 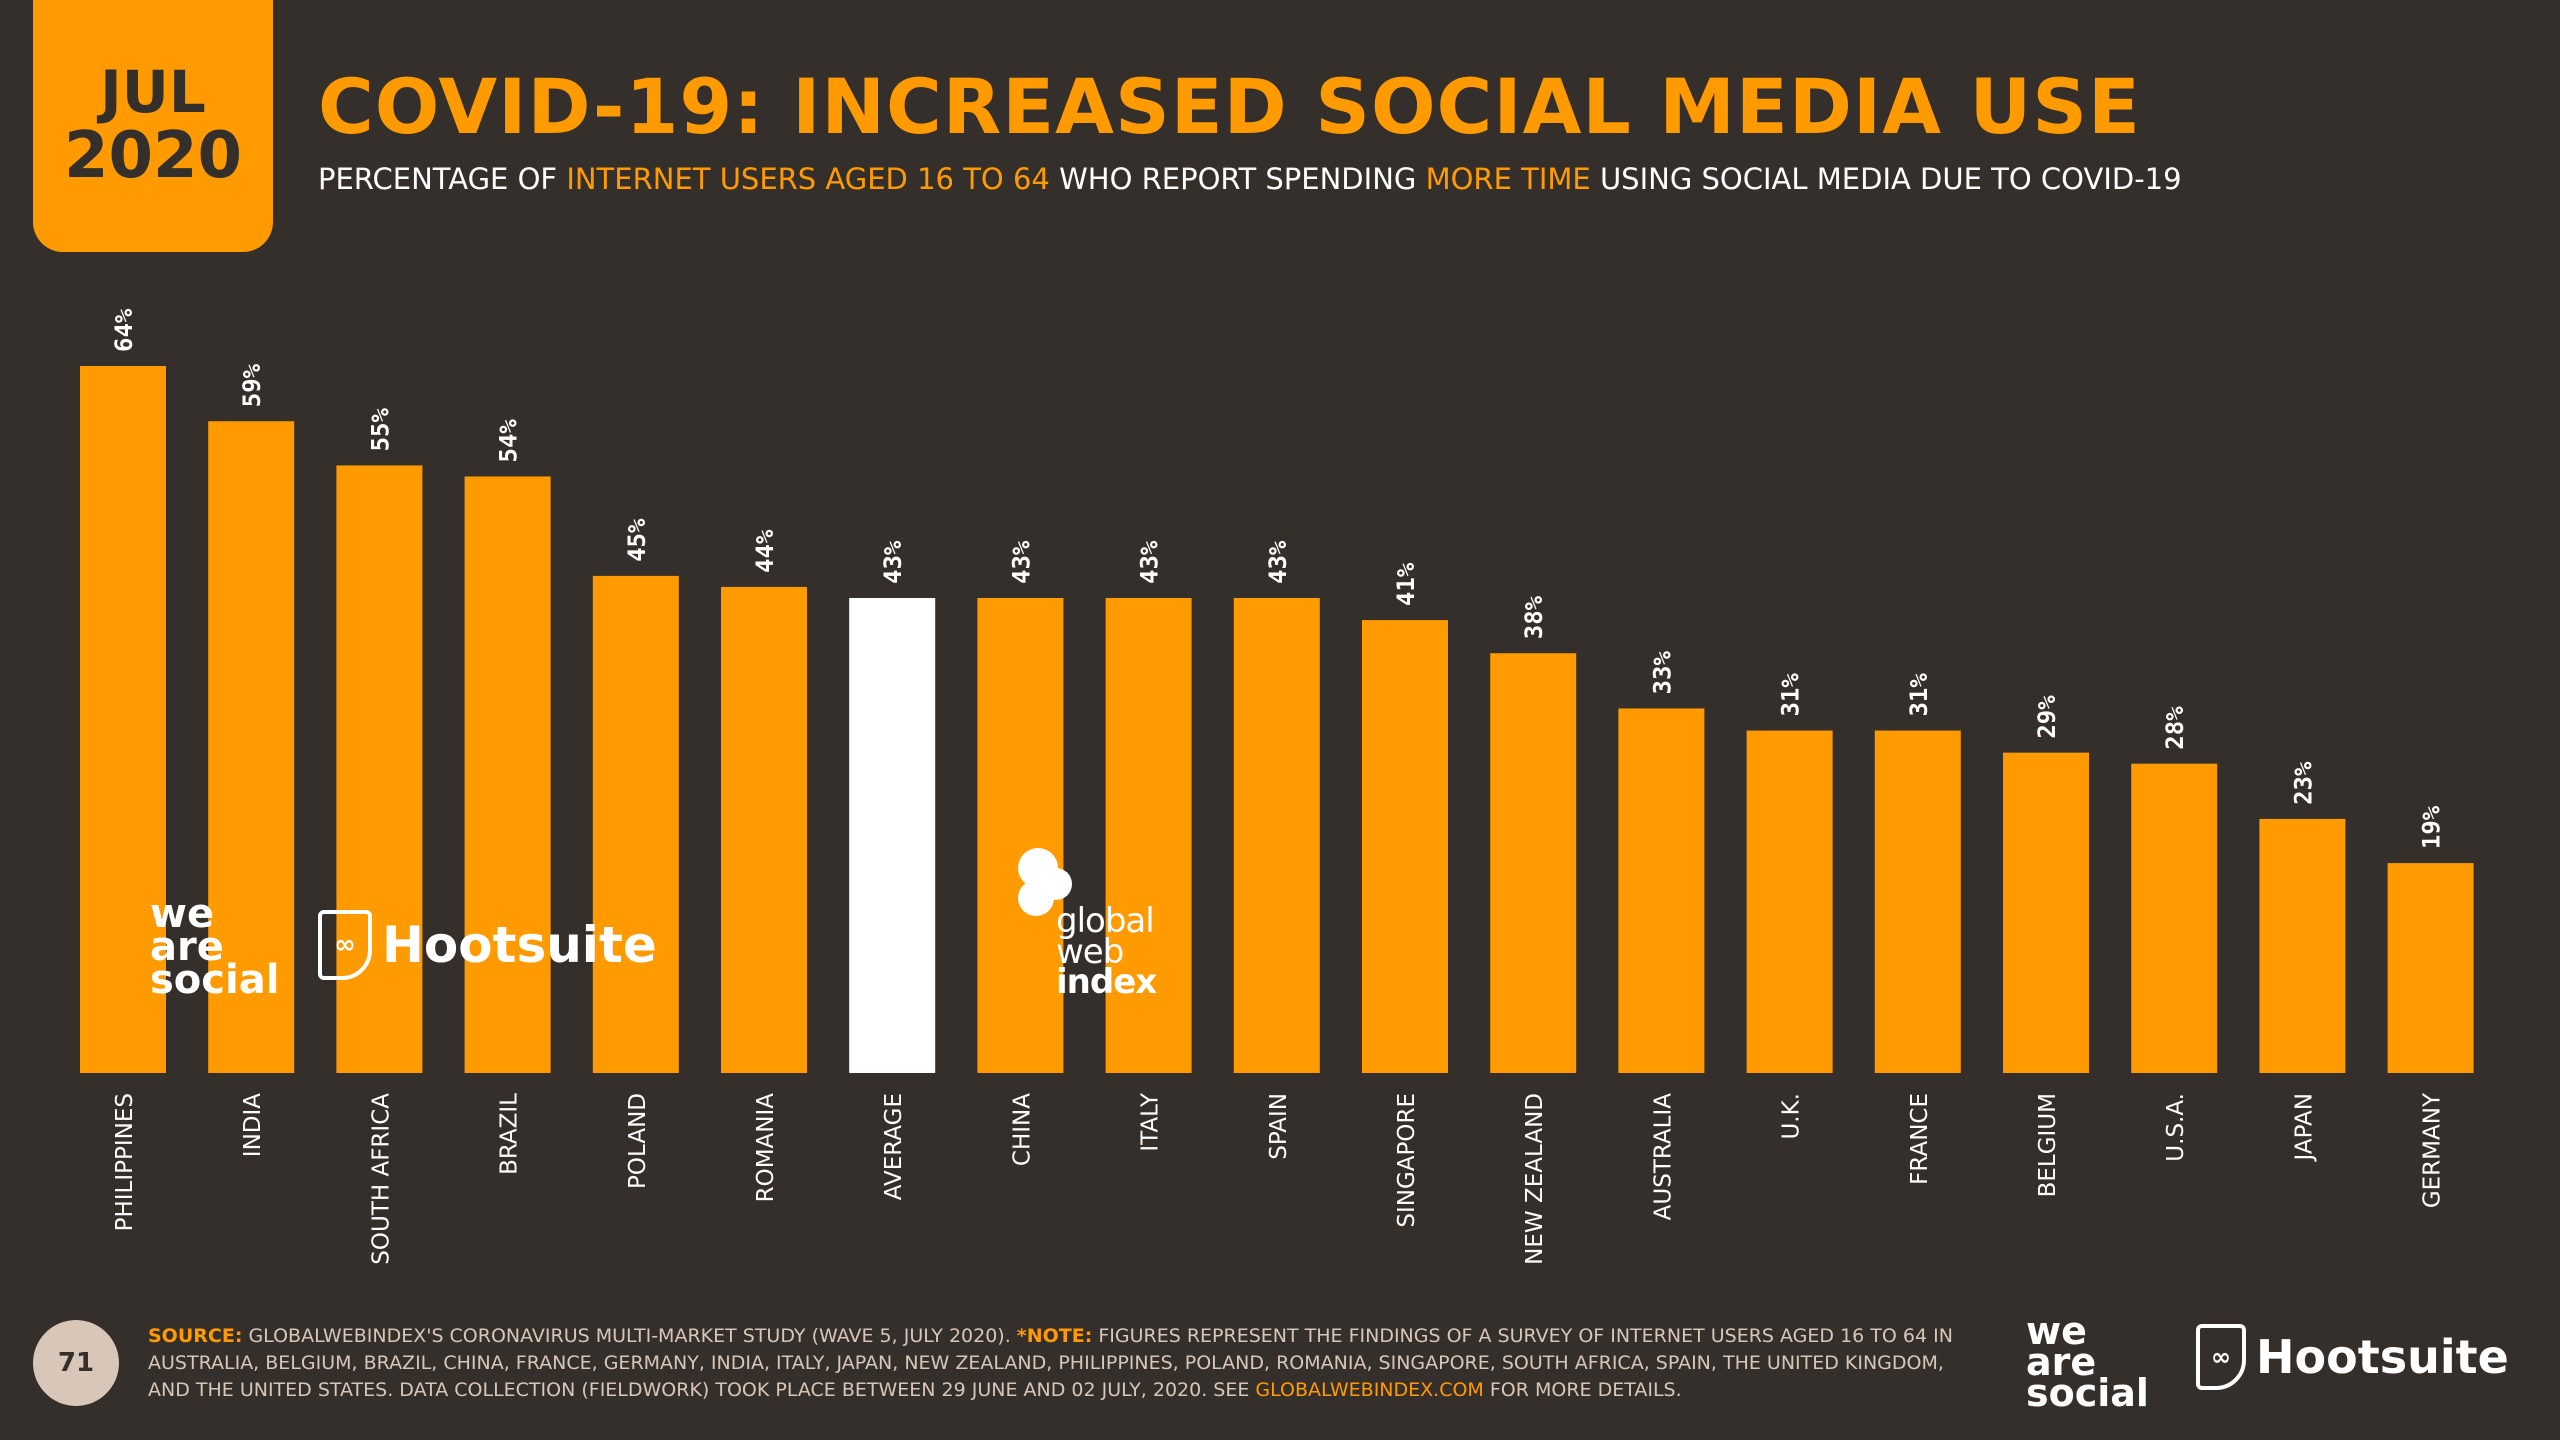 I want to click on category-label-france: FRANCE, so click(x=1920, y=1139).